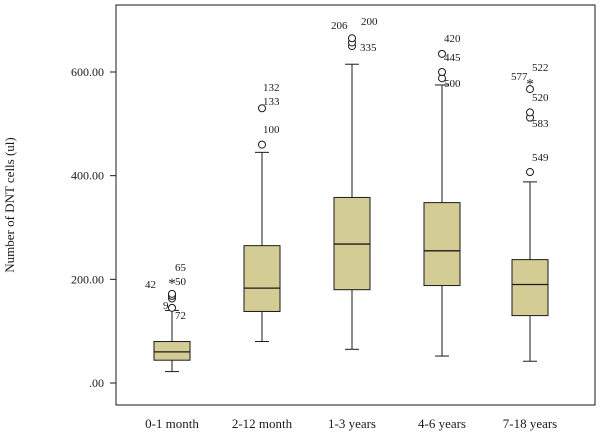  I want to click on outlier-id-label: 522, so click(540, 68).